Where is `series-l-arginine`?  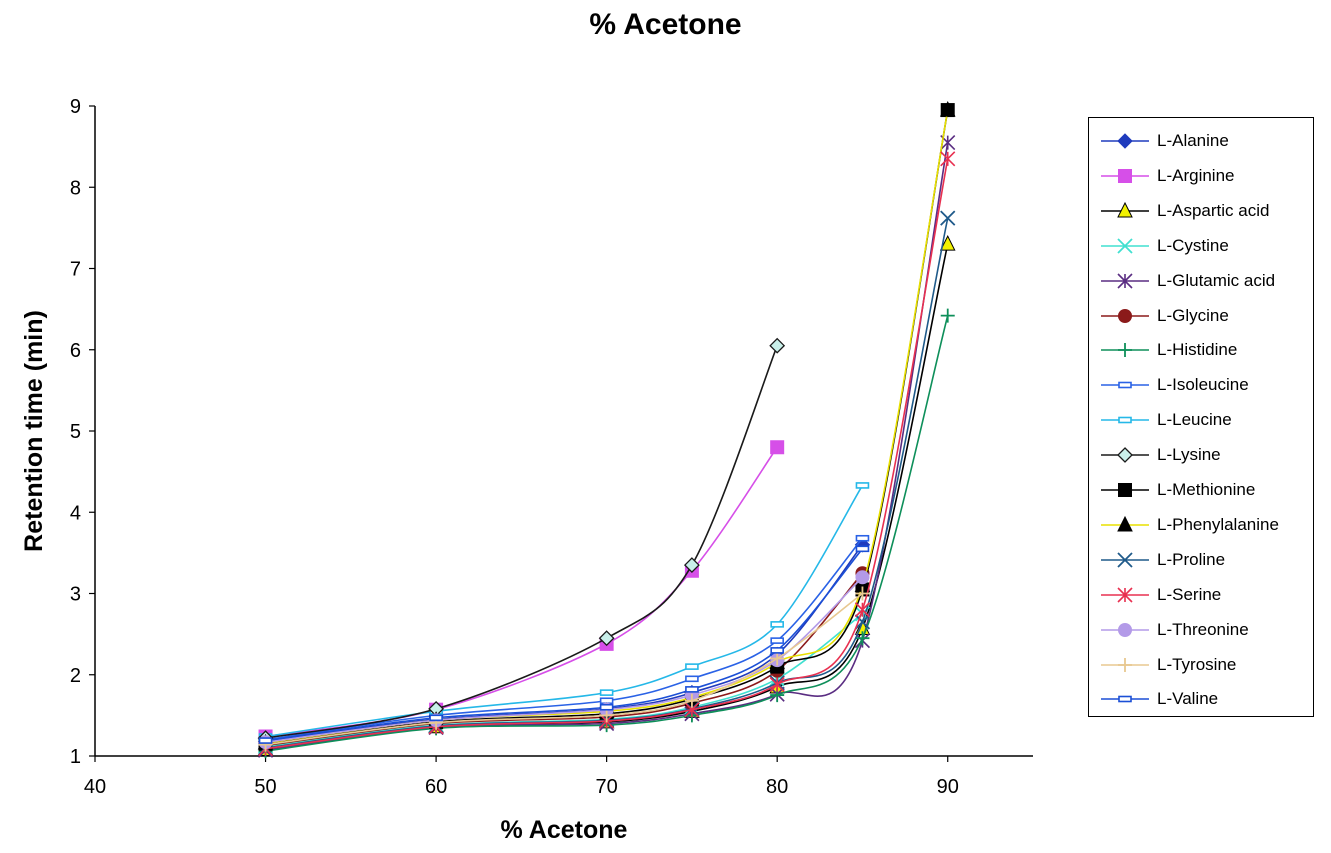
series-l-arginine is located at coordinates (521, 592).